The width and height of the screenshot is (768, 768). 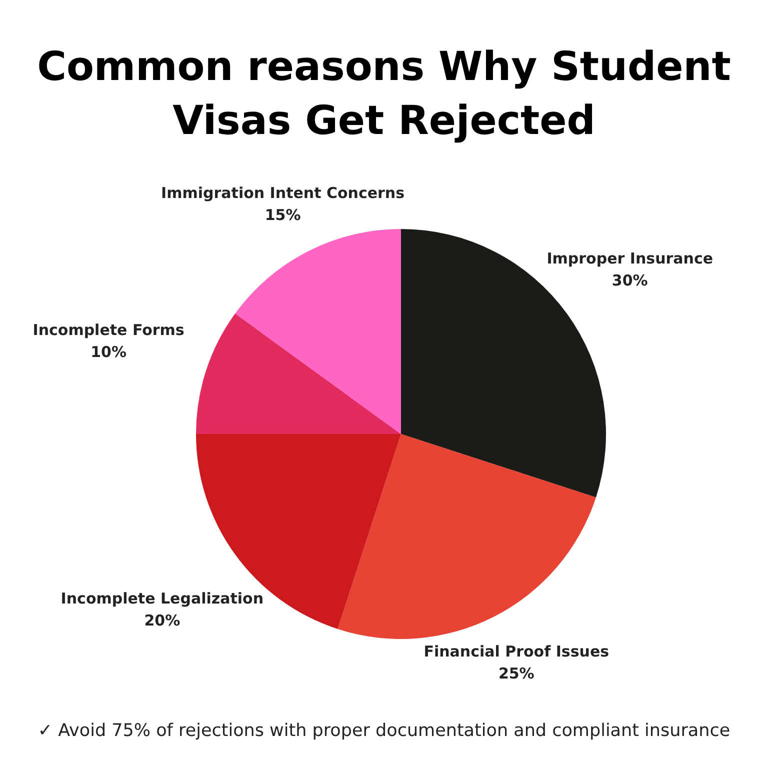 What do you see at coordinates (283, 193) in the screenshot?
I see `slice-label: Immigration Intent Concerns` at bounding box center [283, 193].